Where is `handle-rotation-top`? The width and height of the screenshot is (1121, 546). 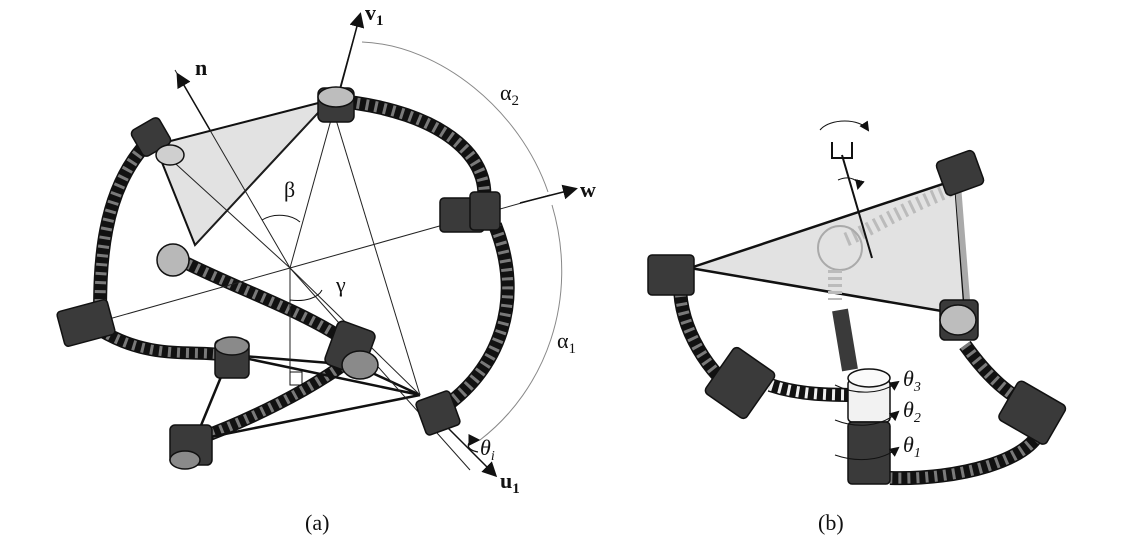
handle-rotation-top is located at coordinates (844, 126).